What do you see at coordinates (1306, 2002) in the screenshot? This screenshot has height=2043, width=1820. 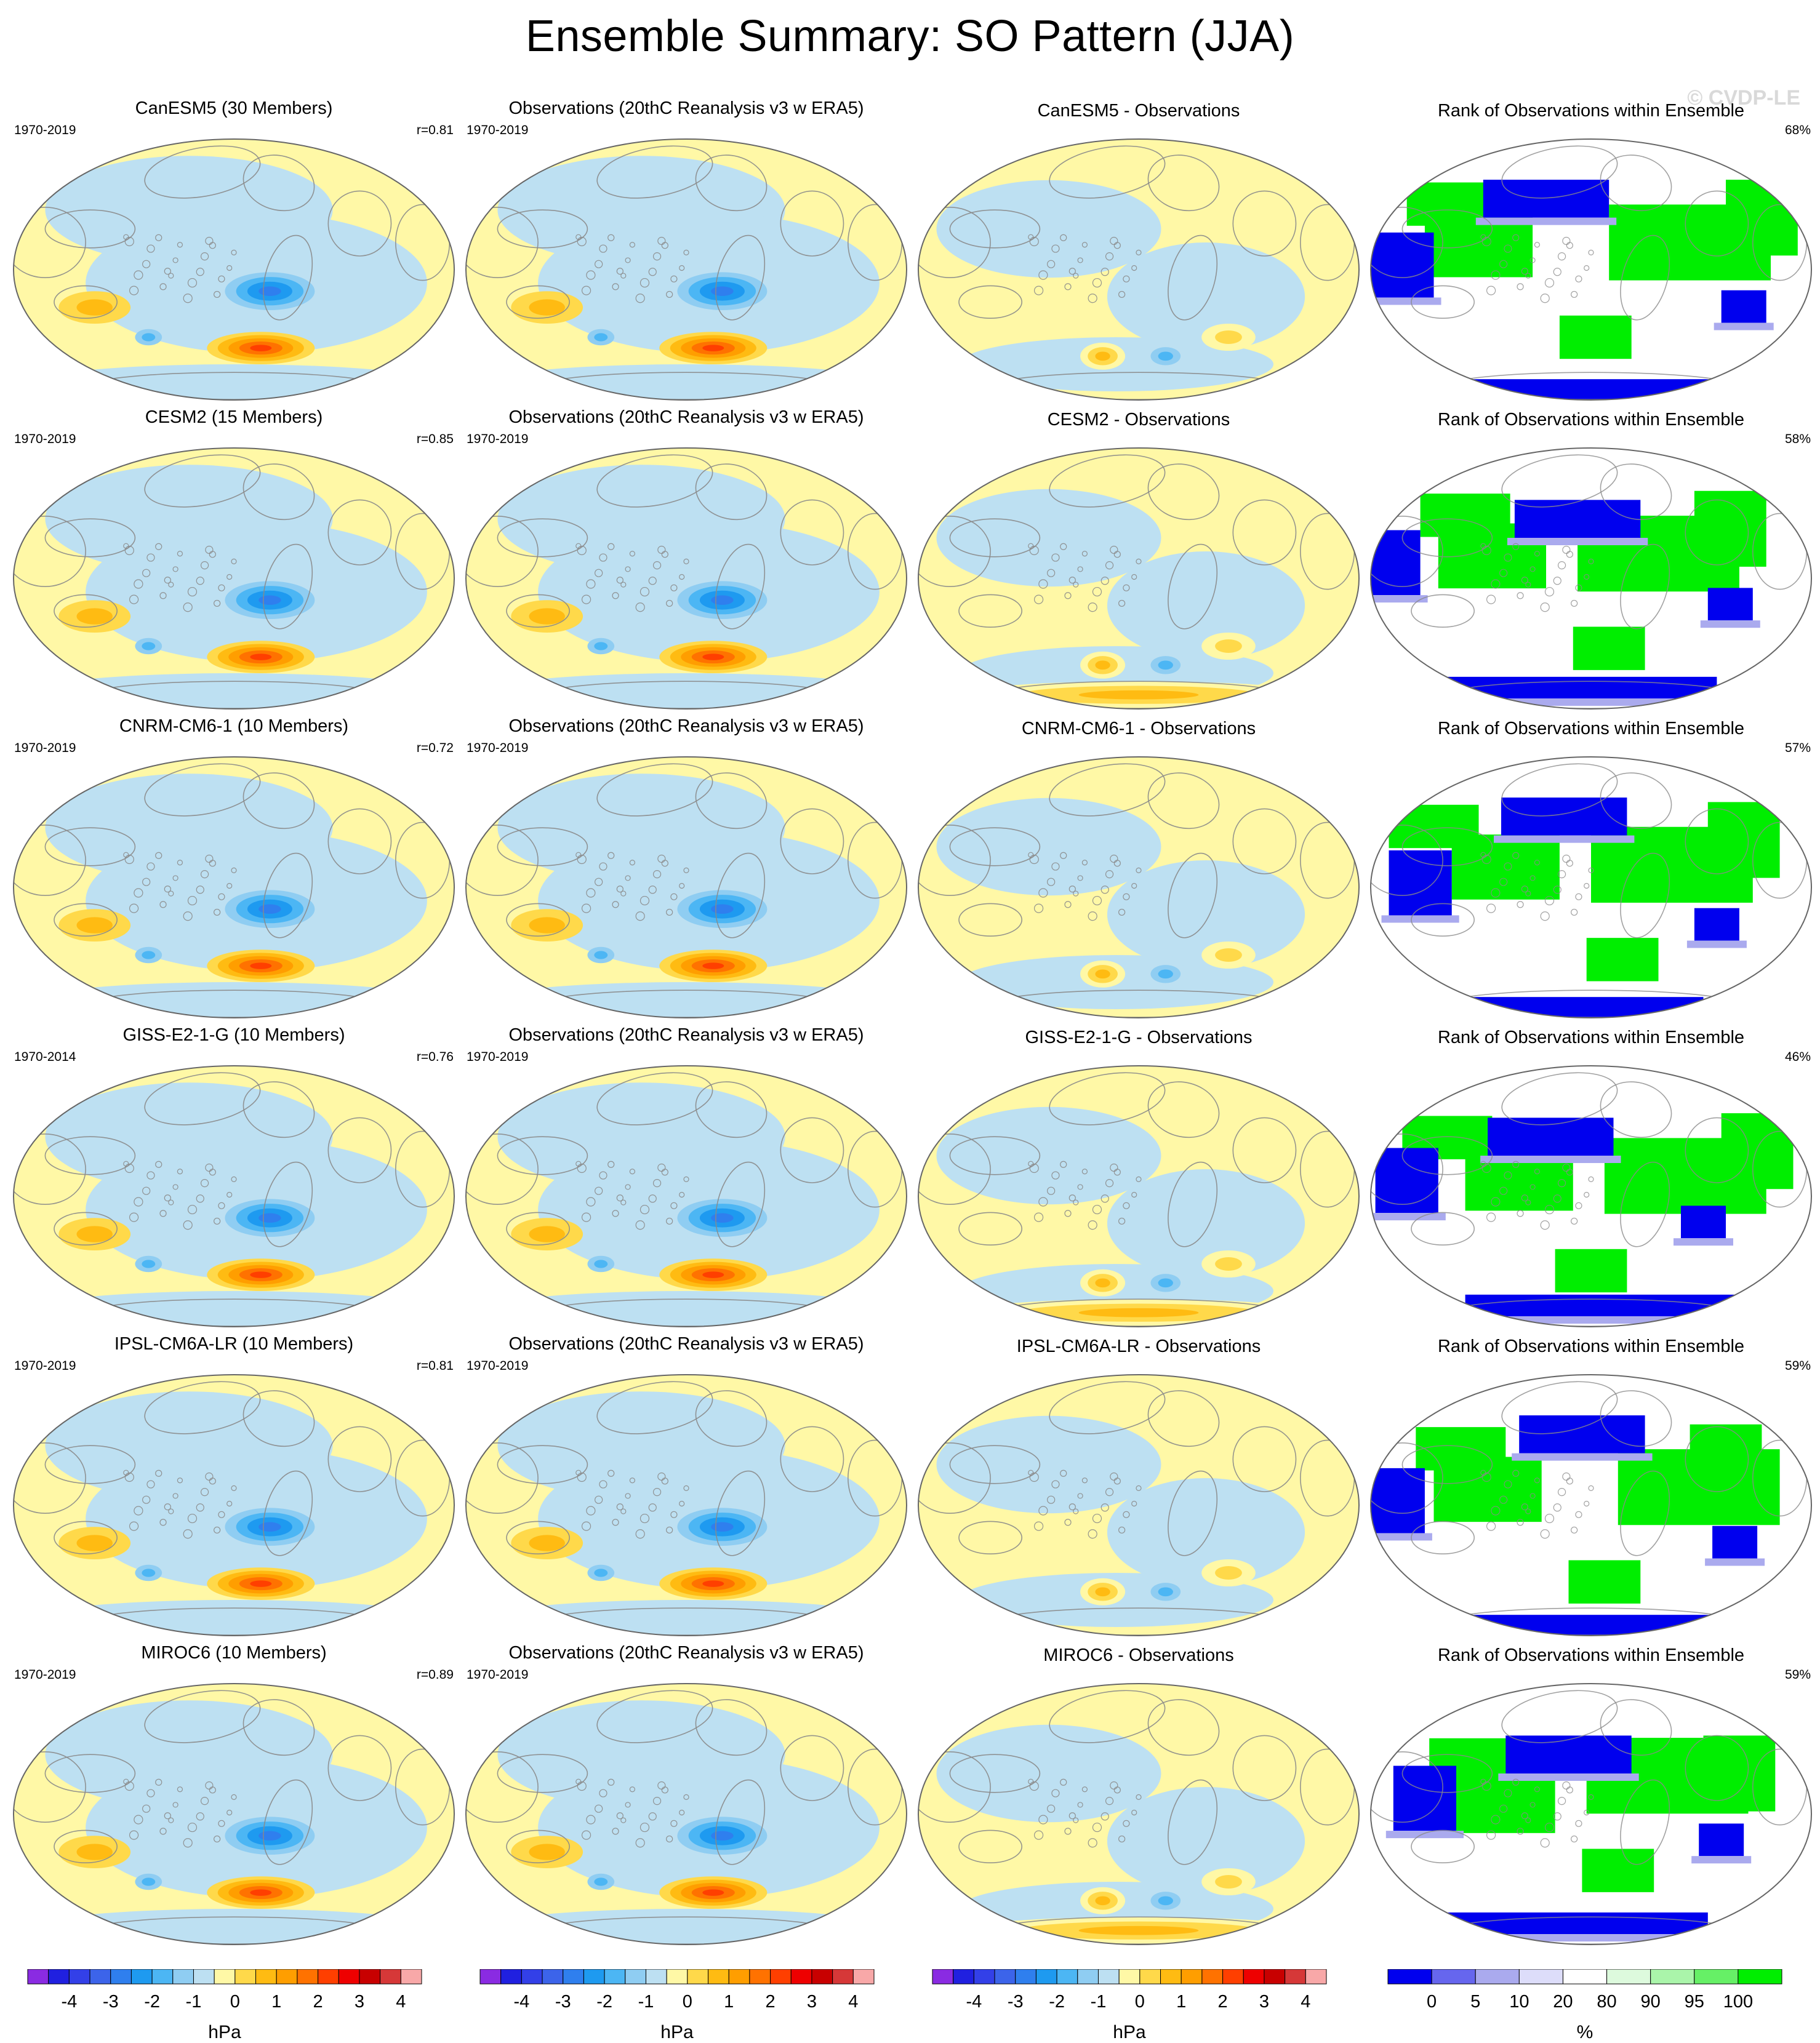 I see `colorbar-tick-label: 4` at bounding box center [1306, 2002].